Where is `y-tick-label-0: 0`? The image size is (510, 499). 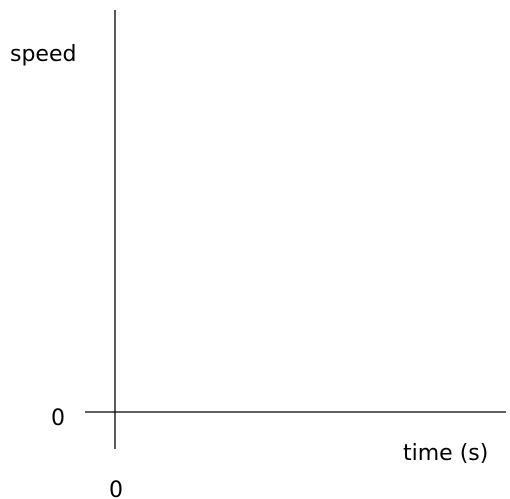 y-tick-label-0: 0 is located at coordinates (58, 418).